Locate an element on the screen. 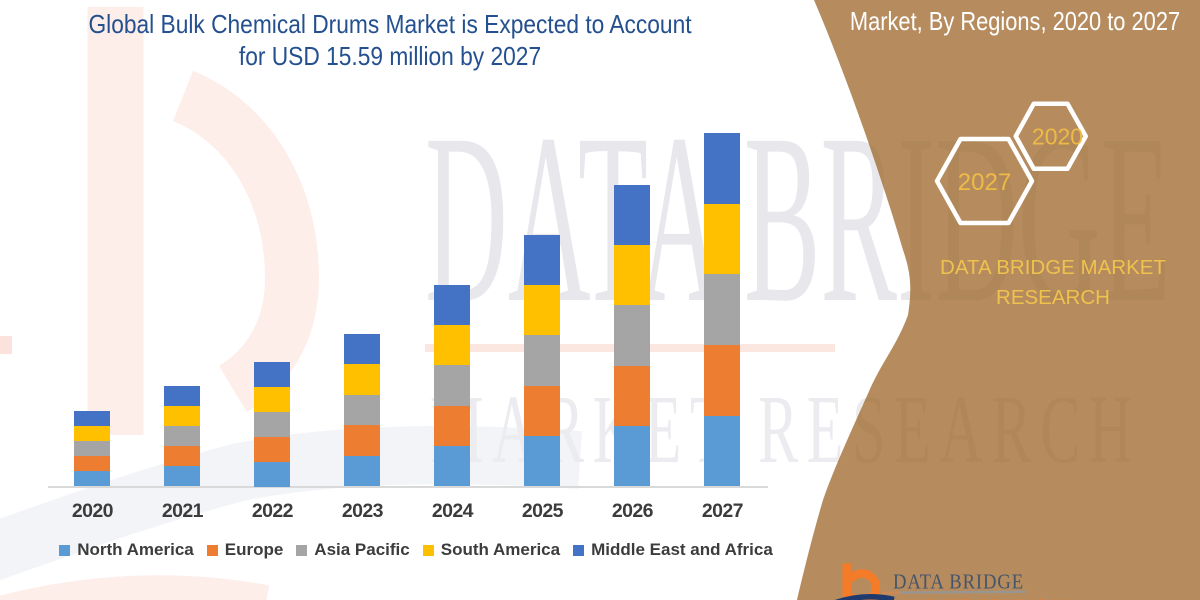  svg-text: MARKET RESEARCH is located at coordinates (987, 598).